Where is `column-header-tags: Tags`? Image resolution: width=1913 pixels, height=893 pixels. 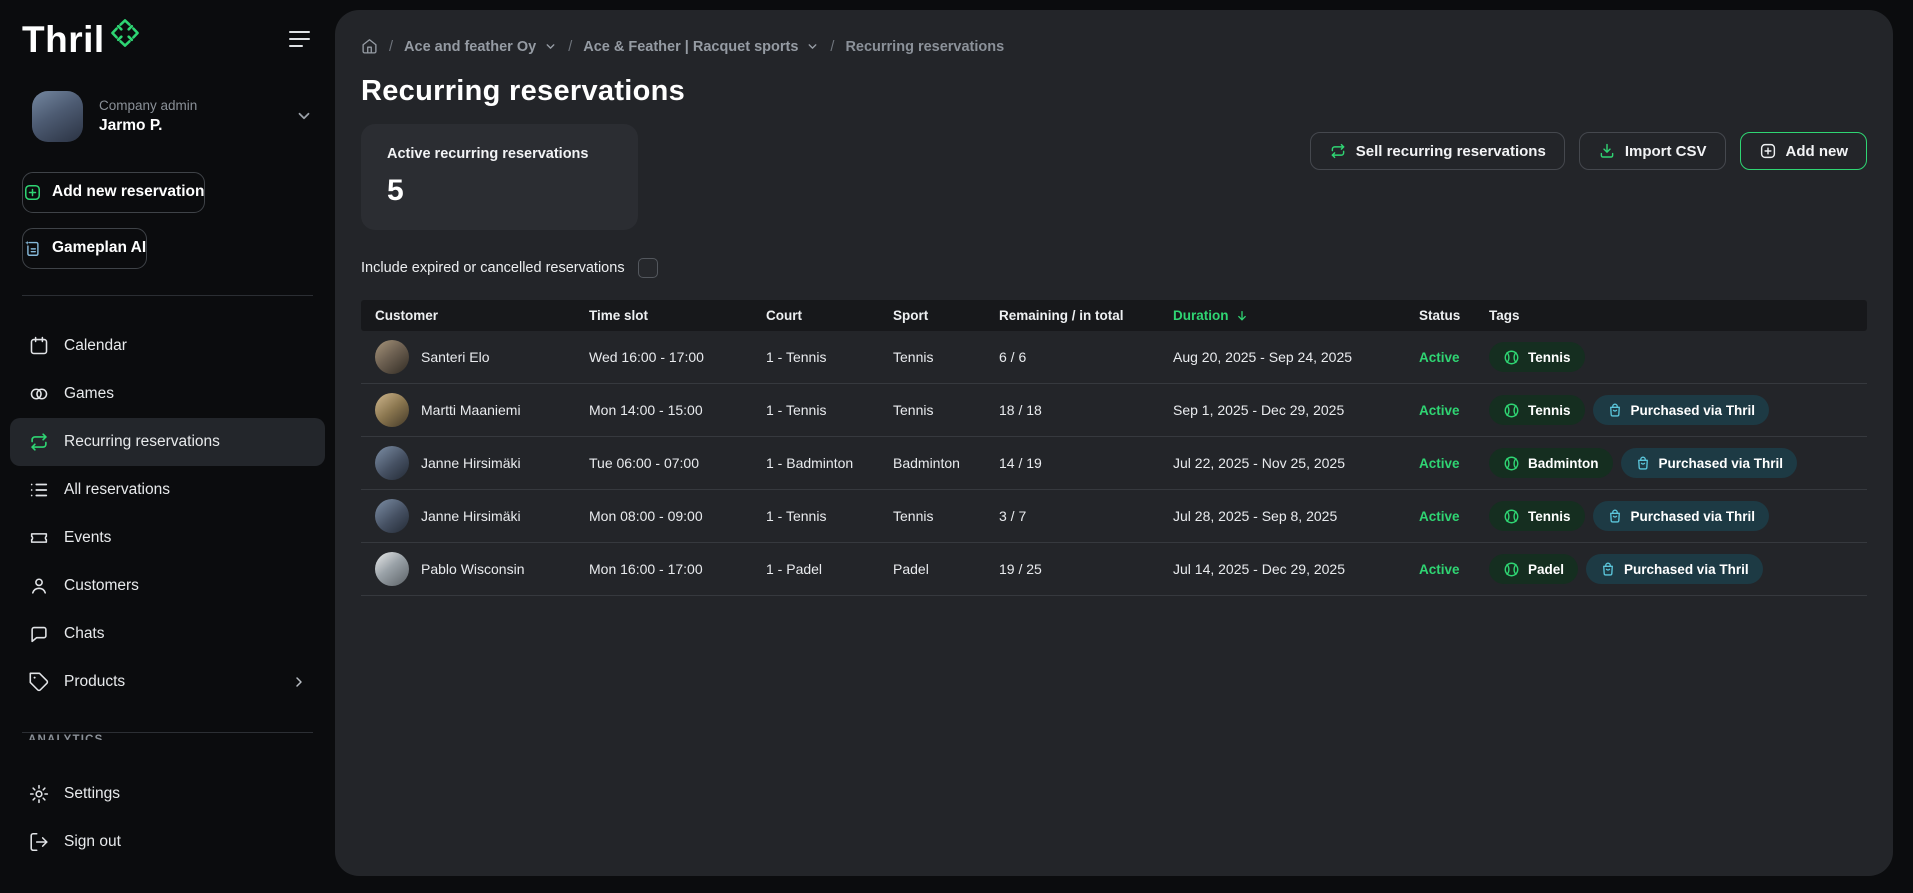 column-header-tags: Tags is located at coordinates (1504, 315).